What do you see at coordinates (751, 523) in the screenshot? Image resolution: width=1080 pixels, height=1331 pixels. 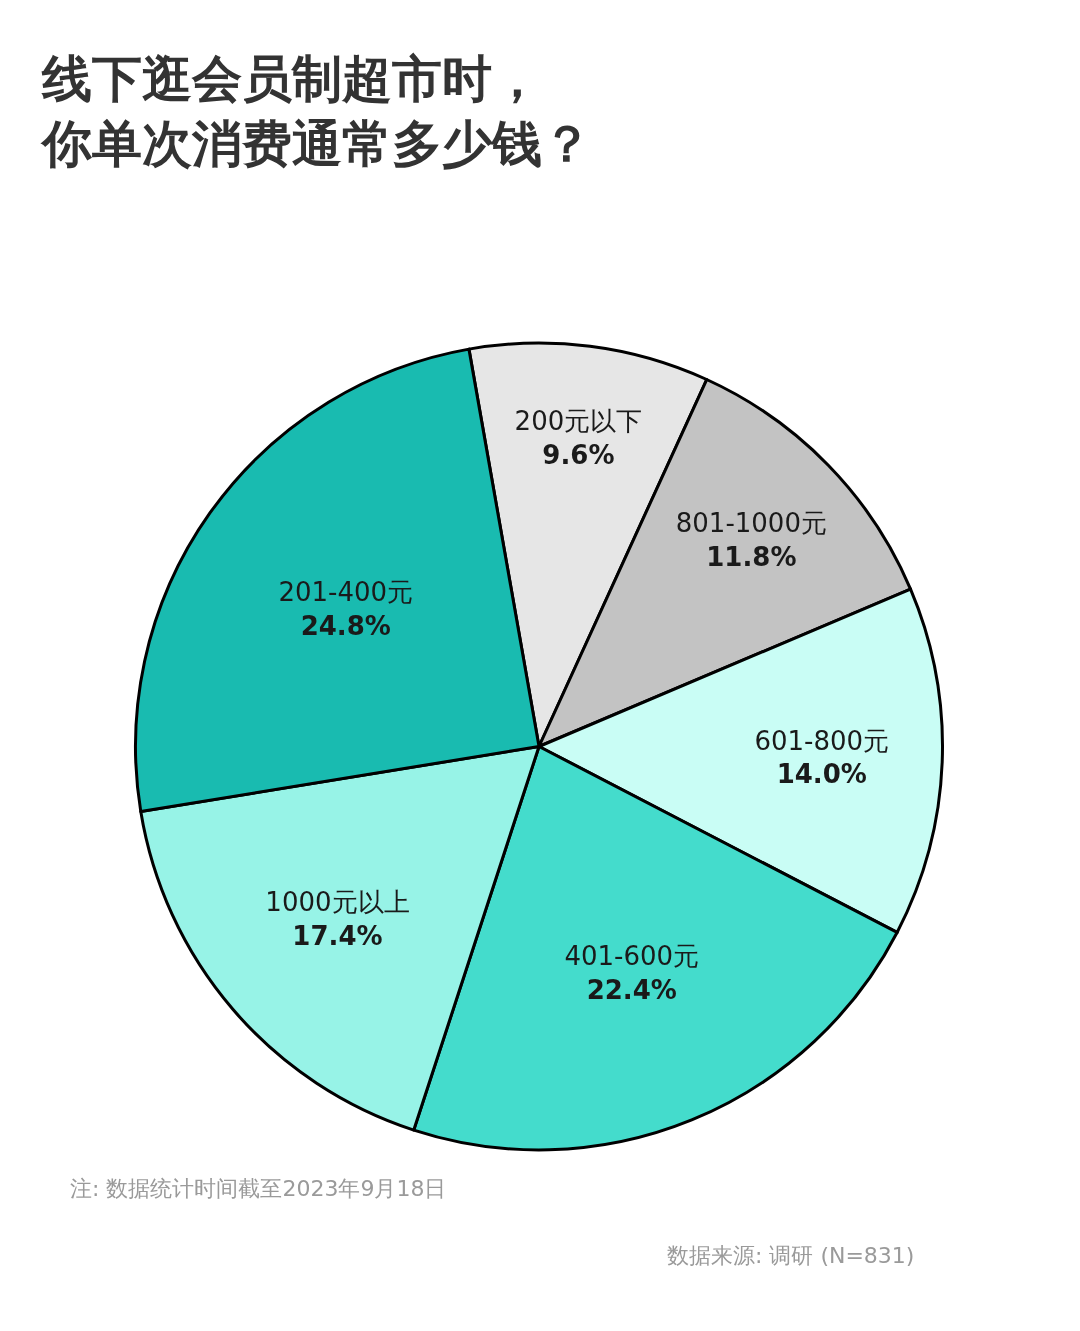 I see `slice-label: 801-1000元` at bounding box center [751, 523].